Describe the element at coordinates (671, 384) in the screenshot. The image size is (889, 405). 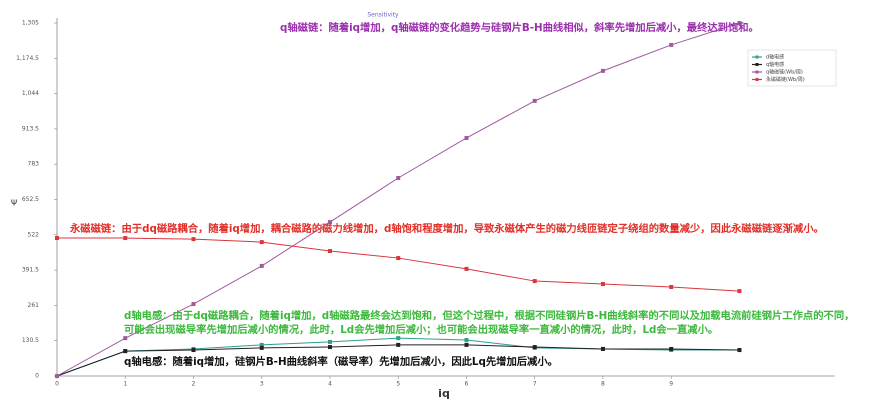
I see `x-tick-label: 9` at that location.